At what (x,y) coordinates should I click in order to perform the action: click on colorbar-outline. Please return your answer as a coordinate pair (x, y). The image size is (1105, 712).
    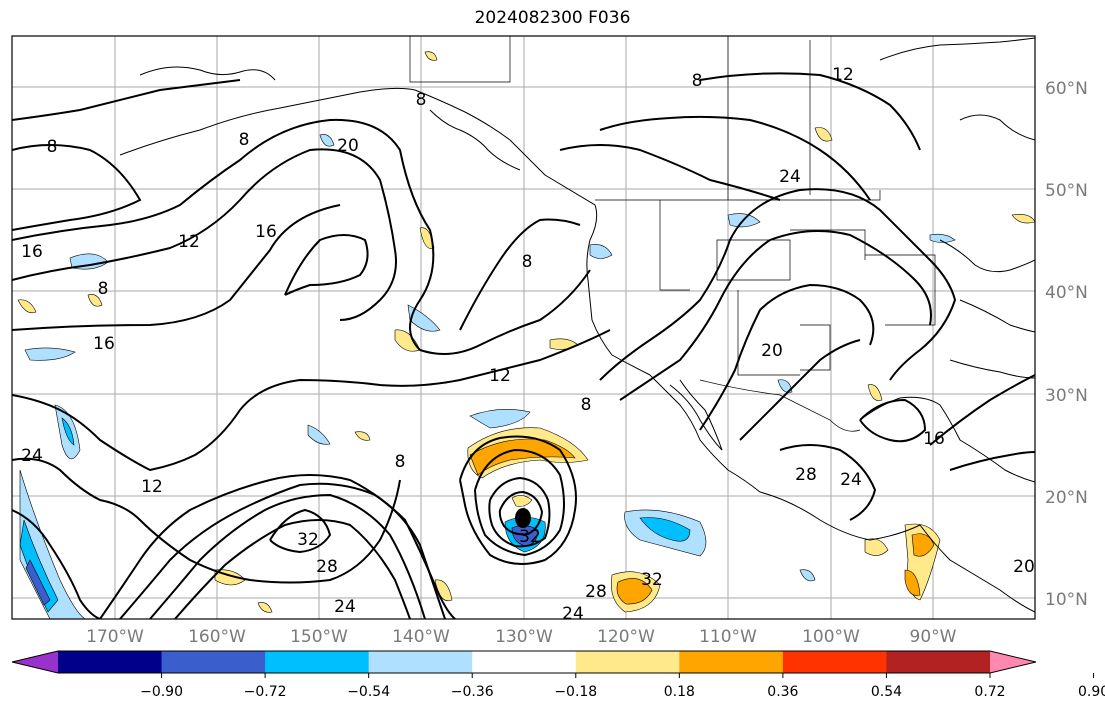
    Looking at the image, I should click on (524, 662).